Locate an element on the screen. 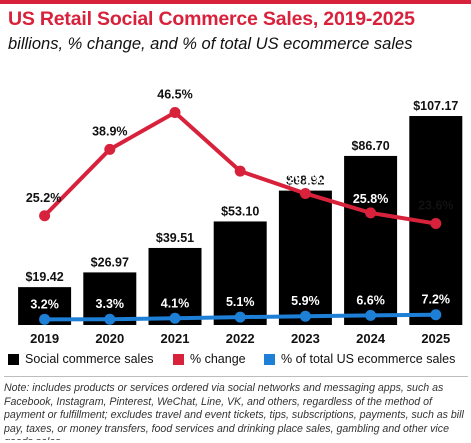 Image resolution: width=471 pixels, height=443 pixels. share-label-2022: 5.1% is located at coordinates (240, 302).